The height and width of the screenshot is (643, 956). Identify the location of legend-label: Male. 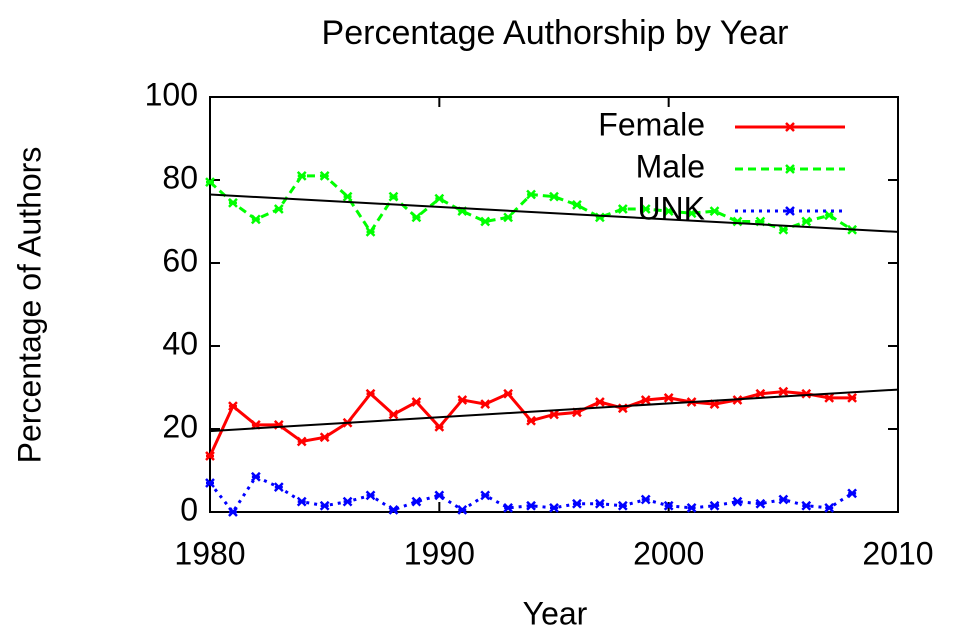
(670, 166).